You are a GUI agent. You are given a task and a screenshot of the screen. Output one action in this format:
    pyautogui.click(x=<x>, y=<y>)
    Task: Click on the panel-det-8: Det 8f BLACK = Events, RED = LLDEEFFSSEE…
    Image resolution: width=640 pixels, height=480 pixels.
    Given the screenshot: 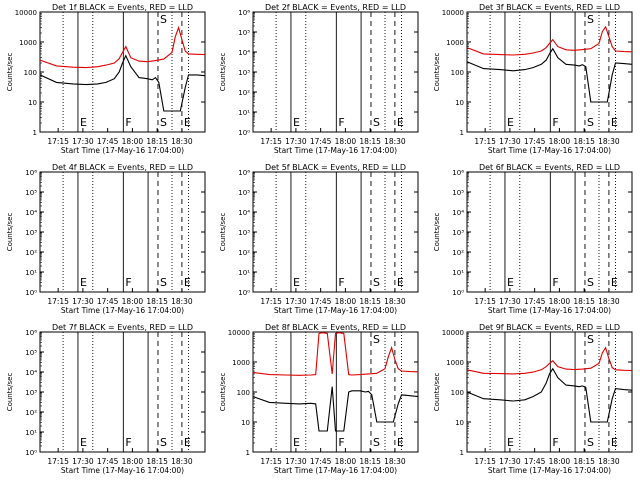 What is the action you would take?
    pyautogui.click(x=319, y=399)
    